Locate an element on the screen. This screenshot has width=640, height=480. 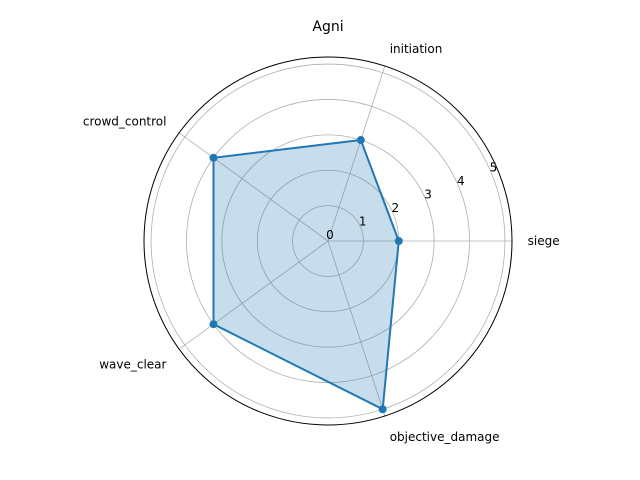
chart-title: Agni is located at coordinates (327, 27).